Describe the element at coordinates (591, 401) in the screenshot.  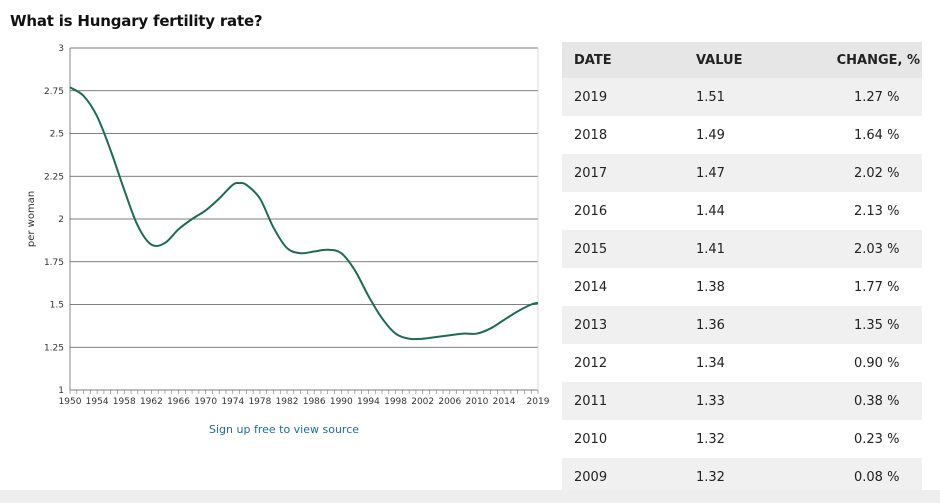
I see `cell-date: 2011` at that location.